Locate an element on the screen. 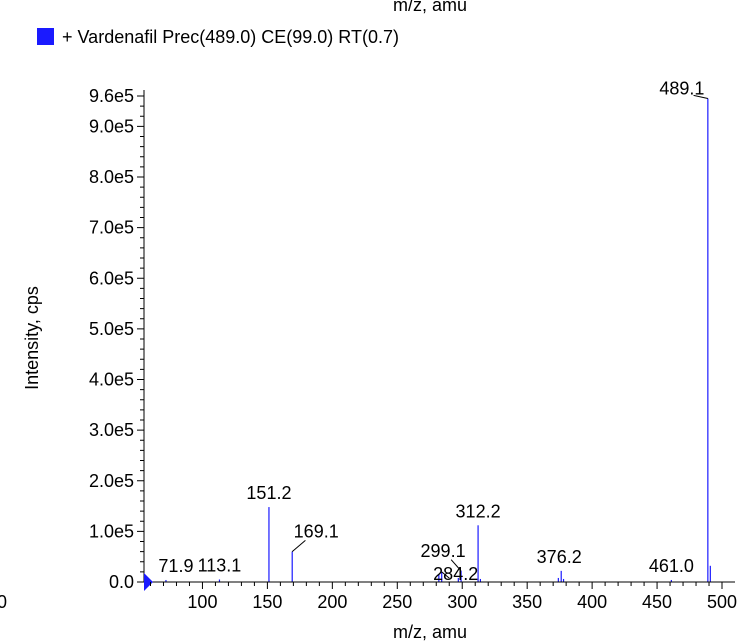 The width and height of the screenshot is (756, 642). peak-label: 71.9 is located at coordinates (175, 566).